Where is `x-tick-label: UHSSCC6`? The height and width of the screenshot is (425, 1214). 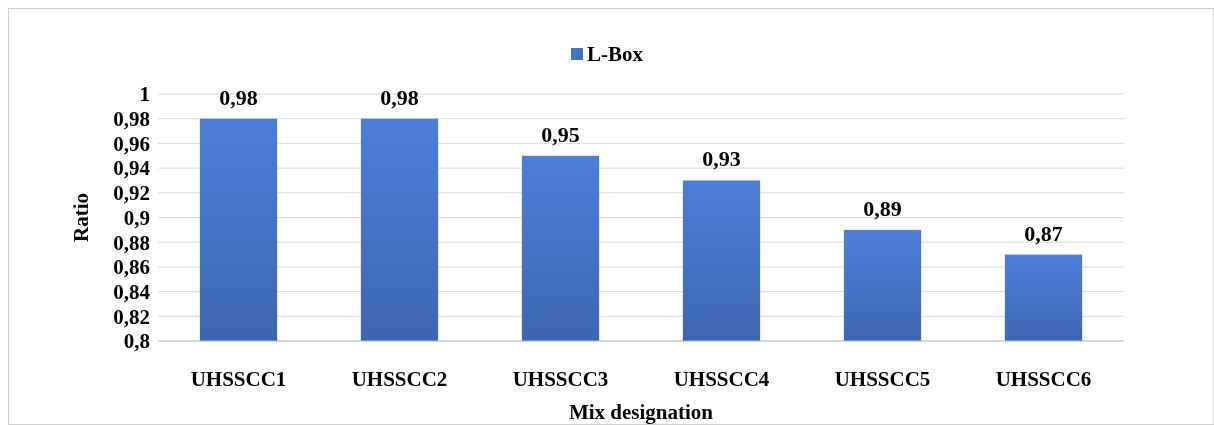
x-tick-label: UHSSCC6 is located at coordinates (1043, 379).